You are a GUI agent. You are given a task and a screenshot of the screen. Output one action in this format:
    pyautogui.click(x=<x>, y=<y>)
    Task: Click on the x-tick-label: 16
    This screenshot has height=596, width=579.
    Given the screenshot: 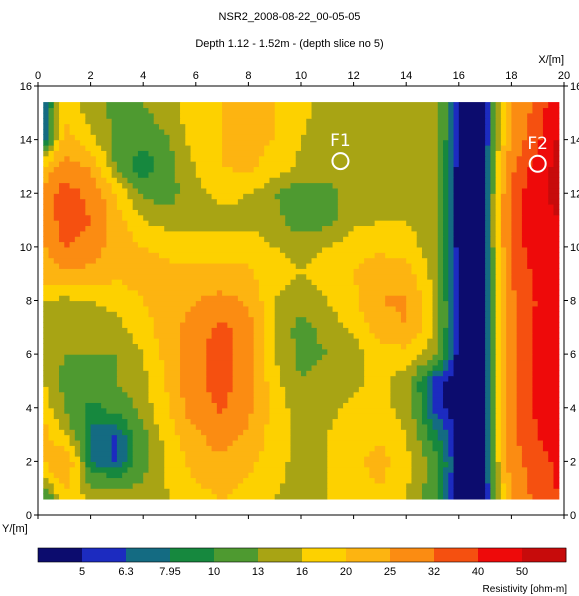 What is the action you would take?
    pyautogui.click(x=459, y=76)
    